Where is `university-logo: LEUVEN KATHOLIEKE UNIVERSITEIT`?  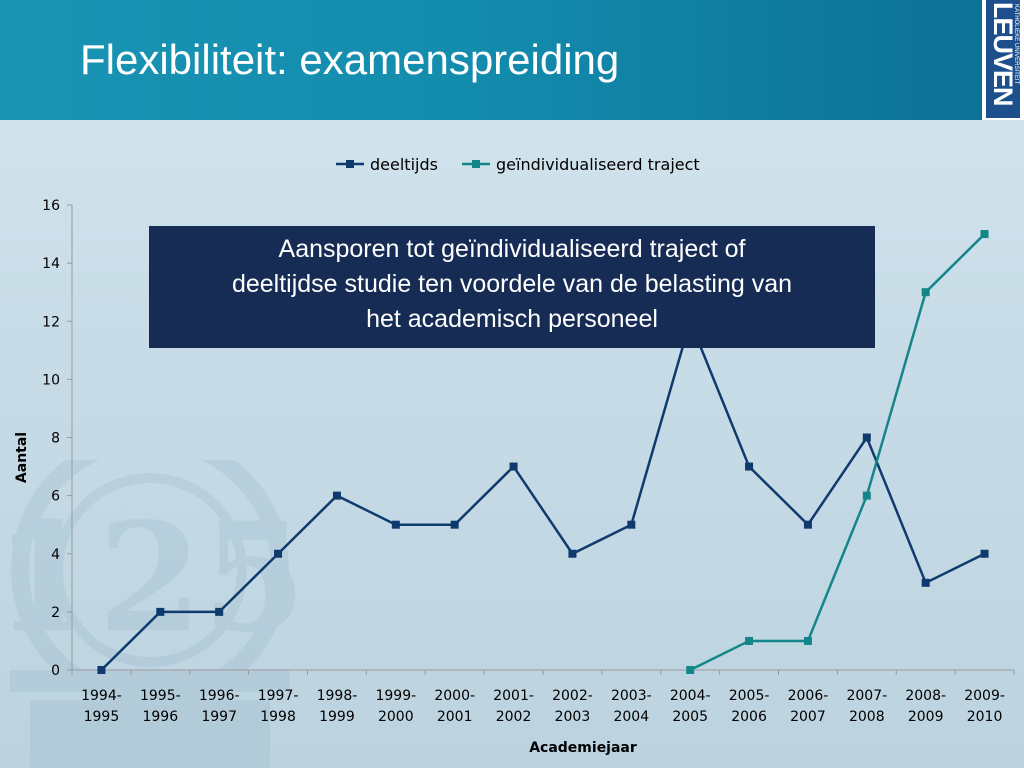
university-logo: LEUVEN KATHOLIEKE UNIVERSITEIT is located at coordinates (1003, 60).